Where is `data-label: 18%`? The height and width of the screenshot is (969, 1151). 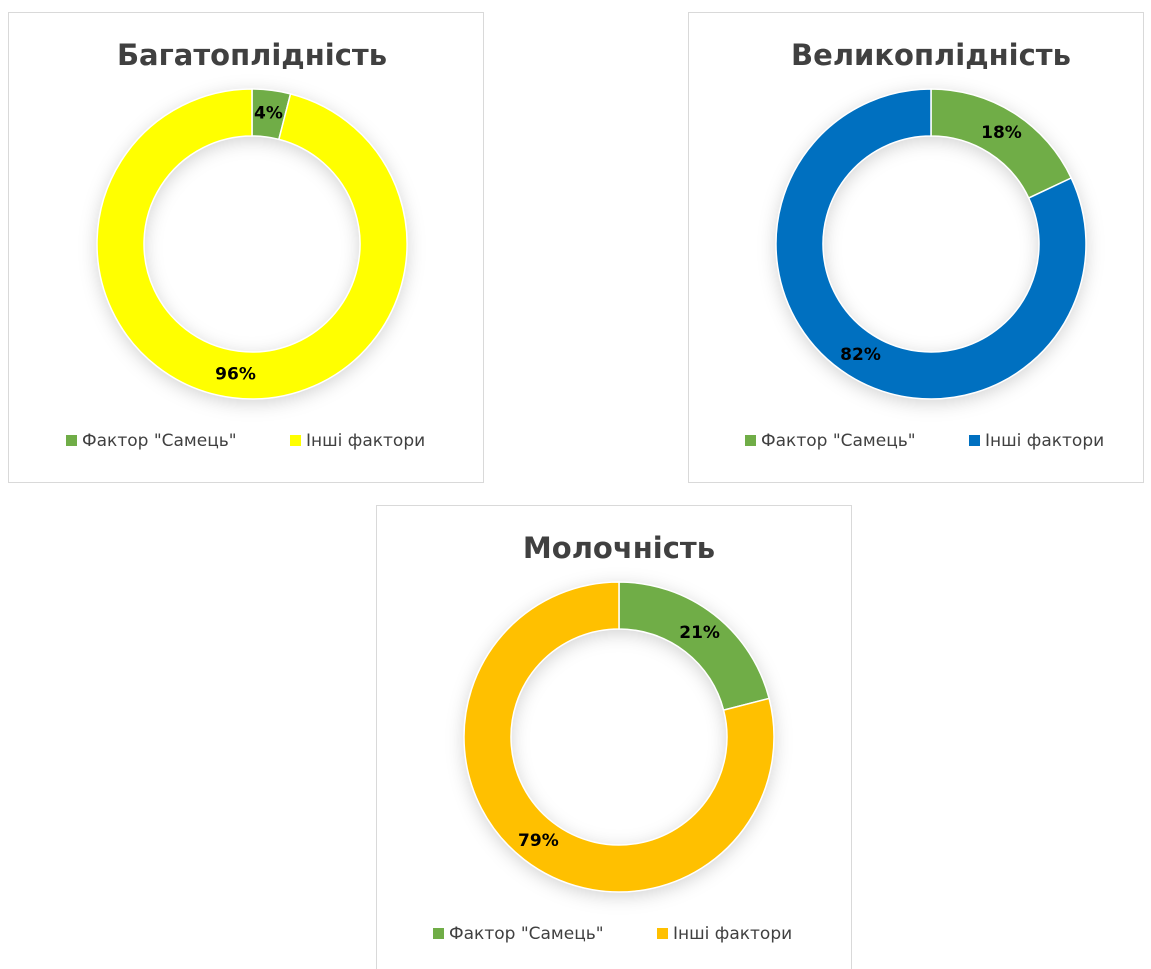 data-label: 18% is located at coordinates (1001, 133).